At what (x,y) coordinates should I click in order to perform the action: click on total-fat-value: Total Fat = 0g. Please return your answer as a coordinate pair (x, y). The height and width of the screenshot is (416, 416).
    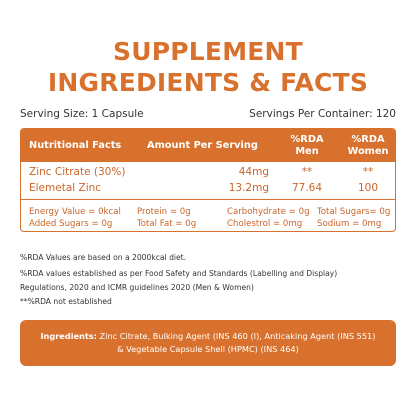
    Looking at the image, I should click on (167, 224).